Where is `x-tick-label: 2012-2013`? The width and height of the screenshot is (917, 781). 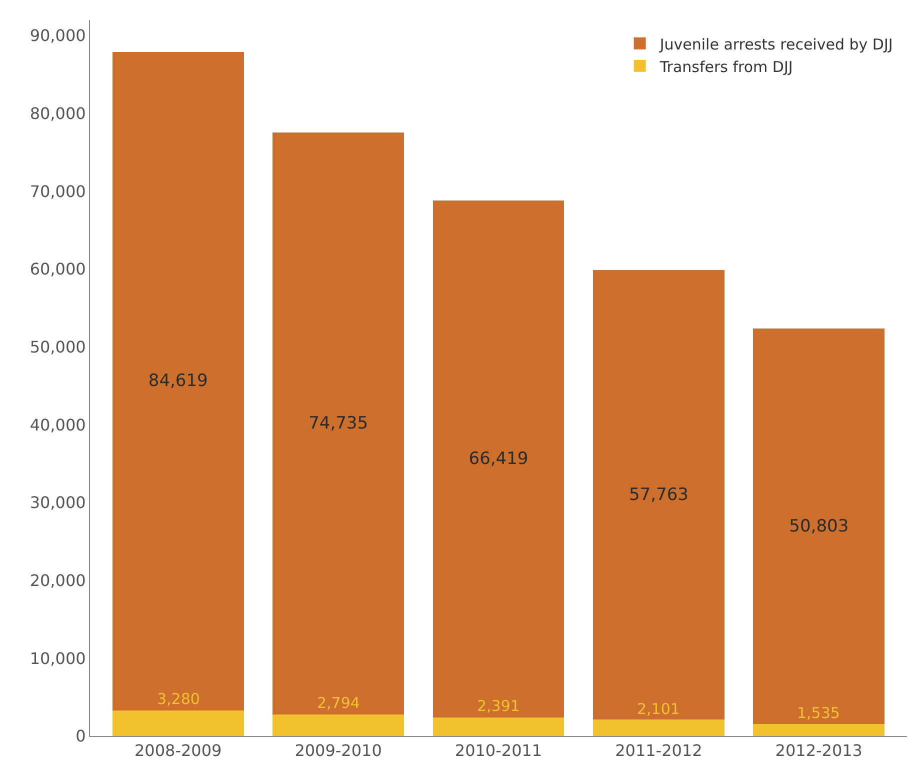 x-tick-label: 2012-2013 is located at coordinates (818, 750).